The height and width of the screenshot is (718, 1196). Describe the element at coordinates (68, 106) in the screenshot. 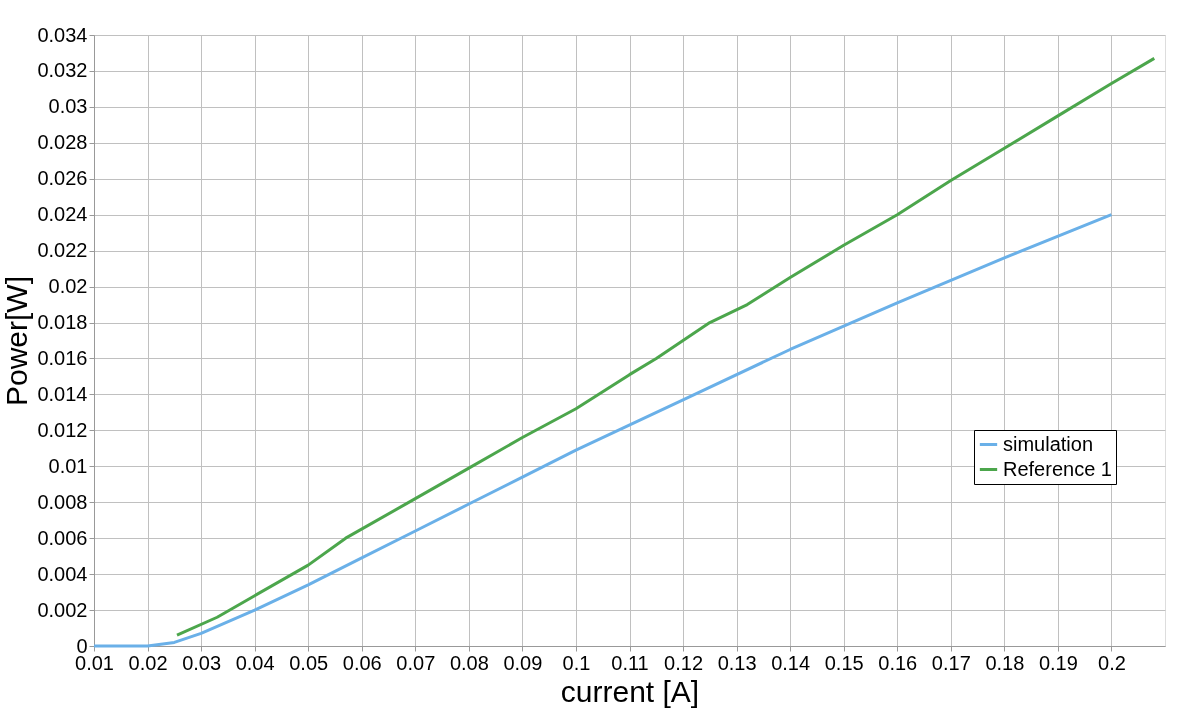

I see `y-tick-label: 0.03` at that location.